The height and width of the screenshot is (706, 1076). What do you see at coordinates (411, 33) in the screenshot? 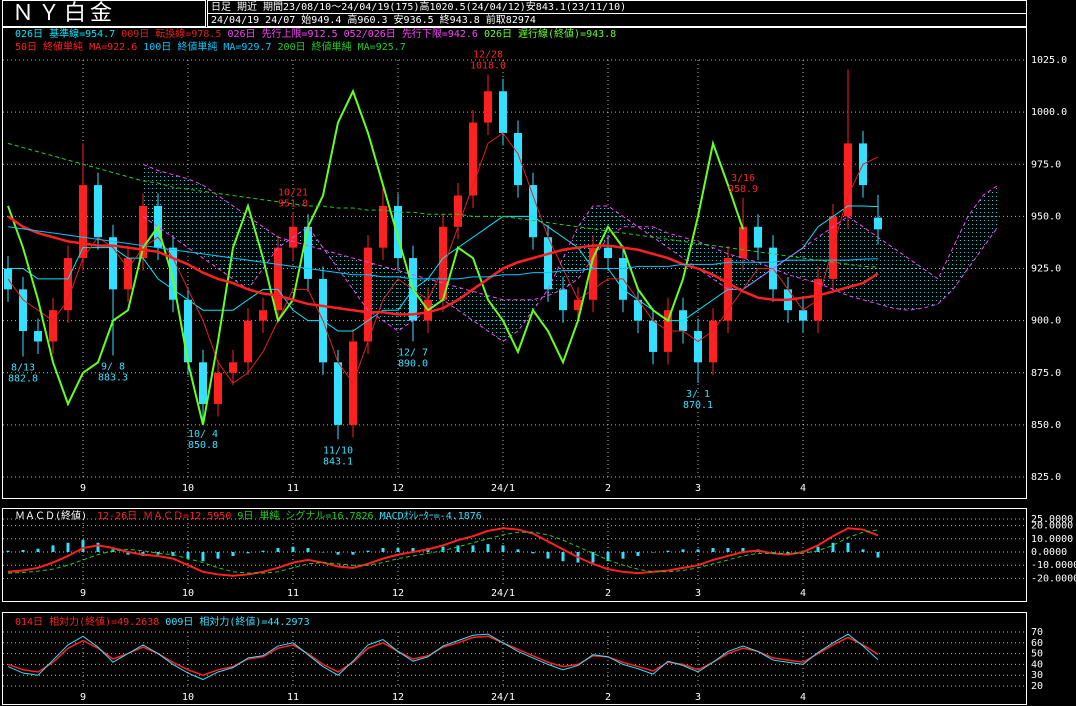
I see `legend-entry: 052/026日 先行下限=942.6` at bounding box center [411, 33].